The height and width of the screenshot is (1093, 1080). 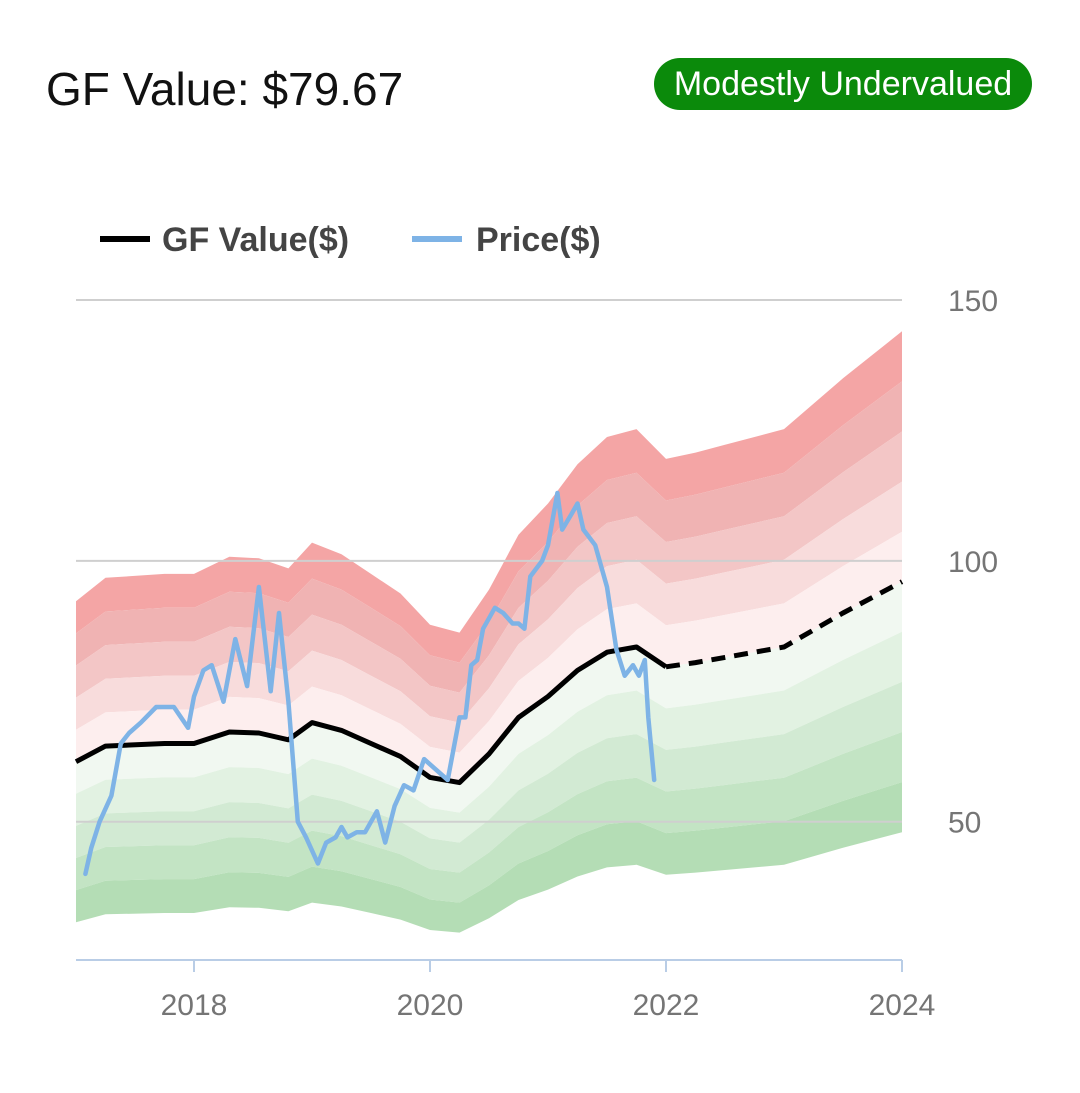 What do you see at coordinates (538, 240) in the screenshot?
I see `legend-price-label: Price($)` at bounding box center [538, 240].